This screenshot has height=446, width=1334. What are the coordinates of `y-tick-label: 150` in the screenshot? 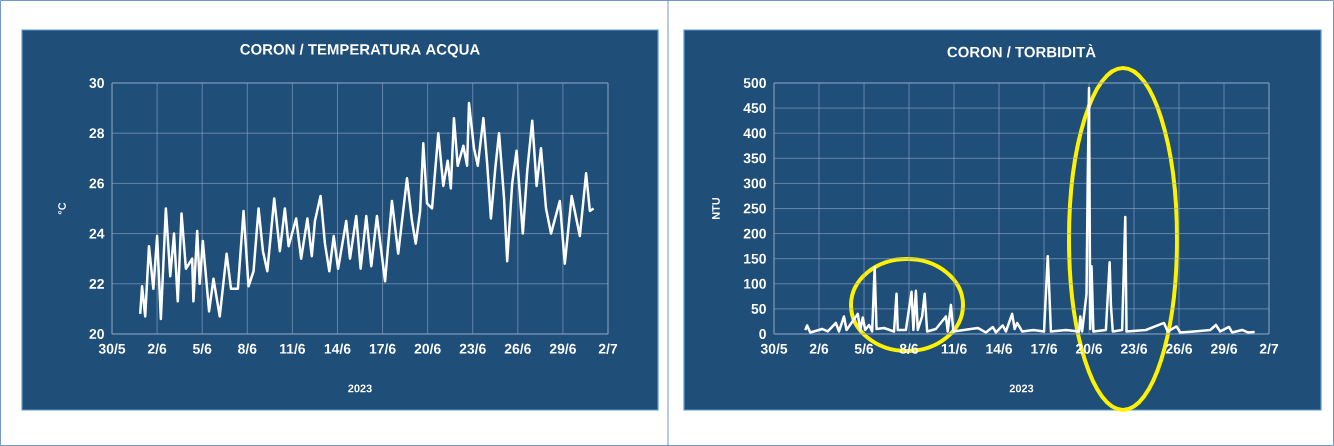 It's located at (755, 258).